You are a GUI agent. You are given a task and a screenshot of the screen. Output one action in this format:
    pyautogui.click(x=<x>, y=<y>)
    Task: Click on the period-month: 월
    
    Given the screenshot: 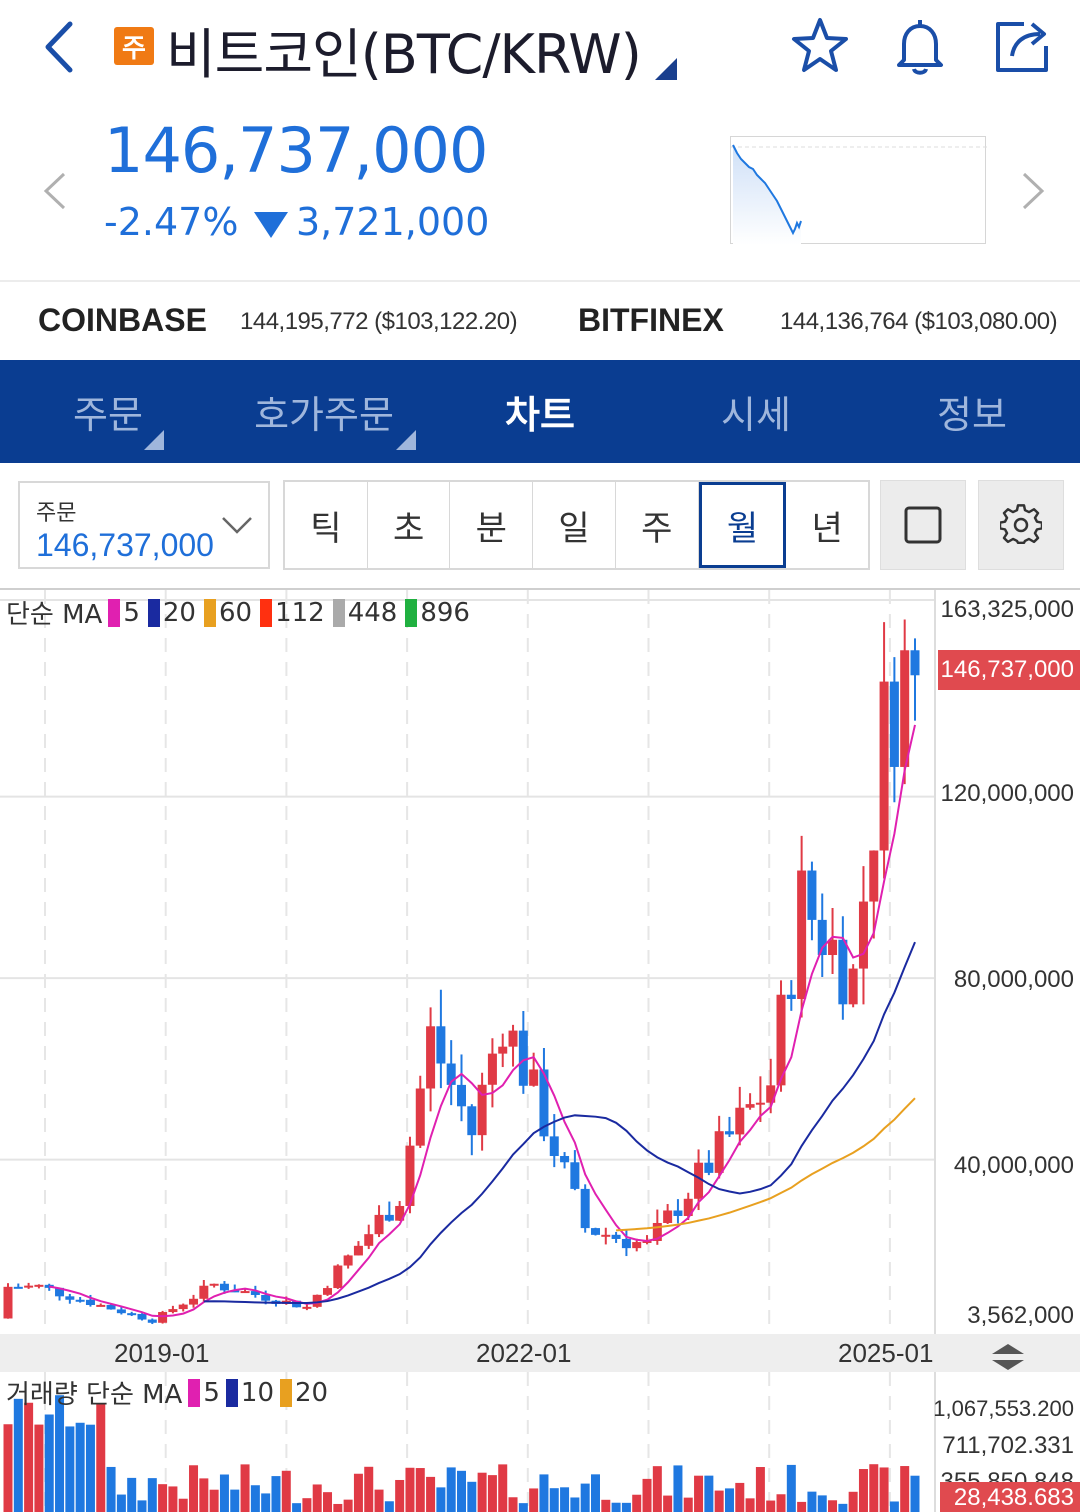 What is the action you would take?
    pyautogui.click(x=742, y=525)
    